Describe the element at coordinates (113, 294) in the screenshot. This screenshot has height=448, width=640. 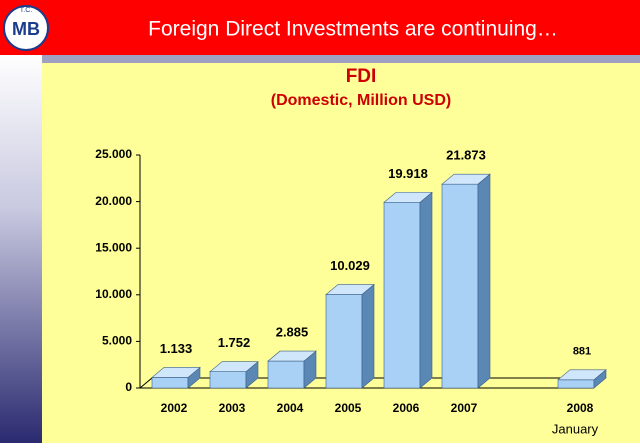
I see `y-tick-label: 10.000` at that location.